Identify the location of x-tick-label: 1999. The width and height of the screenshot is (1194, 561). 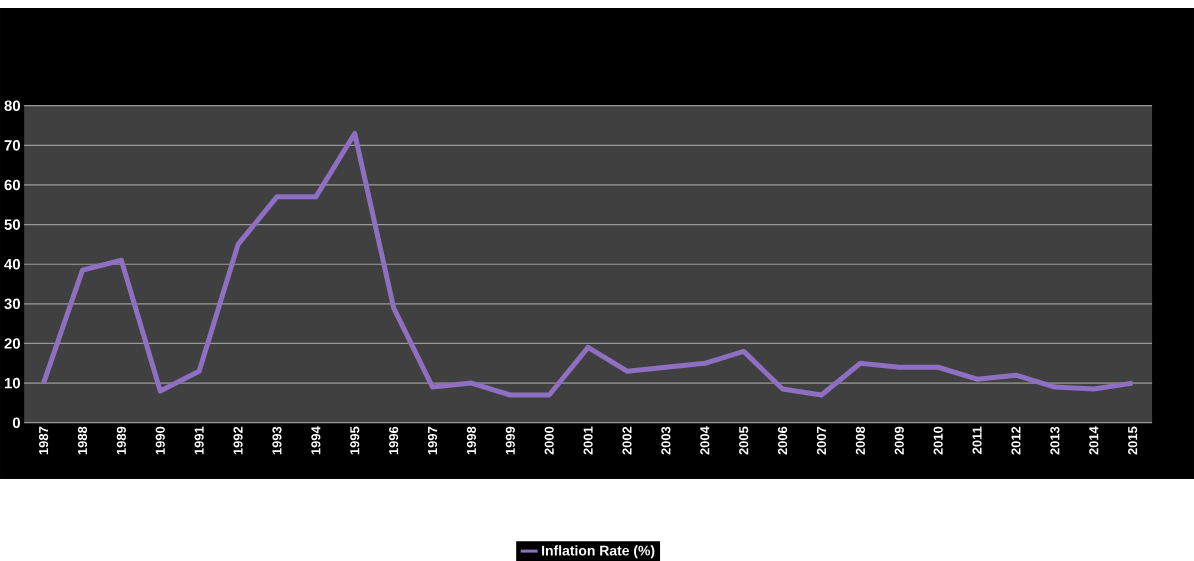
(510, 440).